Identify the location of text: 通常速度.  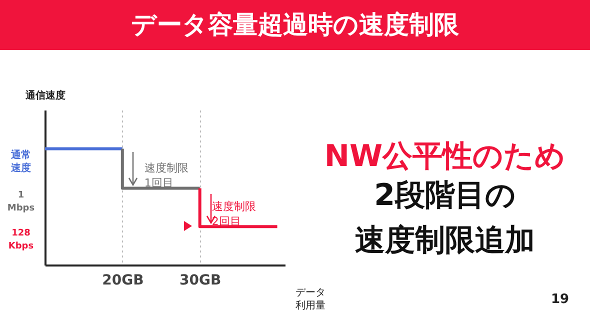
(20, 161).